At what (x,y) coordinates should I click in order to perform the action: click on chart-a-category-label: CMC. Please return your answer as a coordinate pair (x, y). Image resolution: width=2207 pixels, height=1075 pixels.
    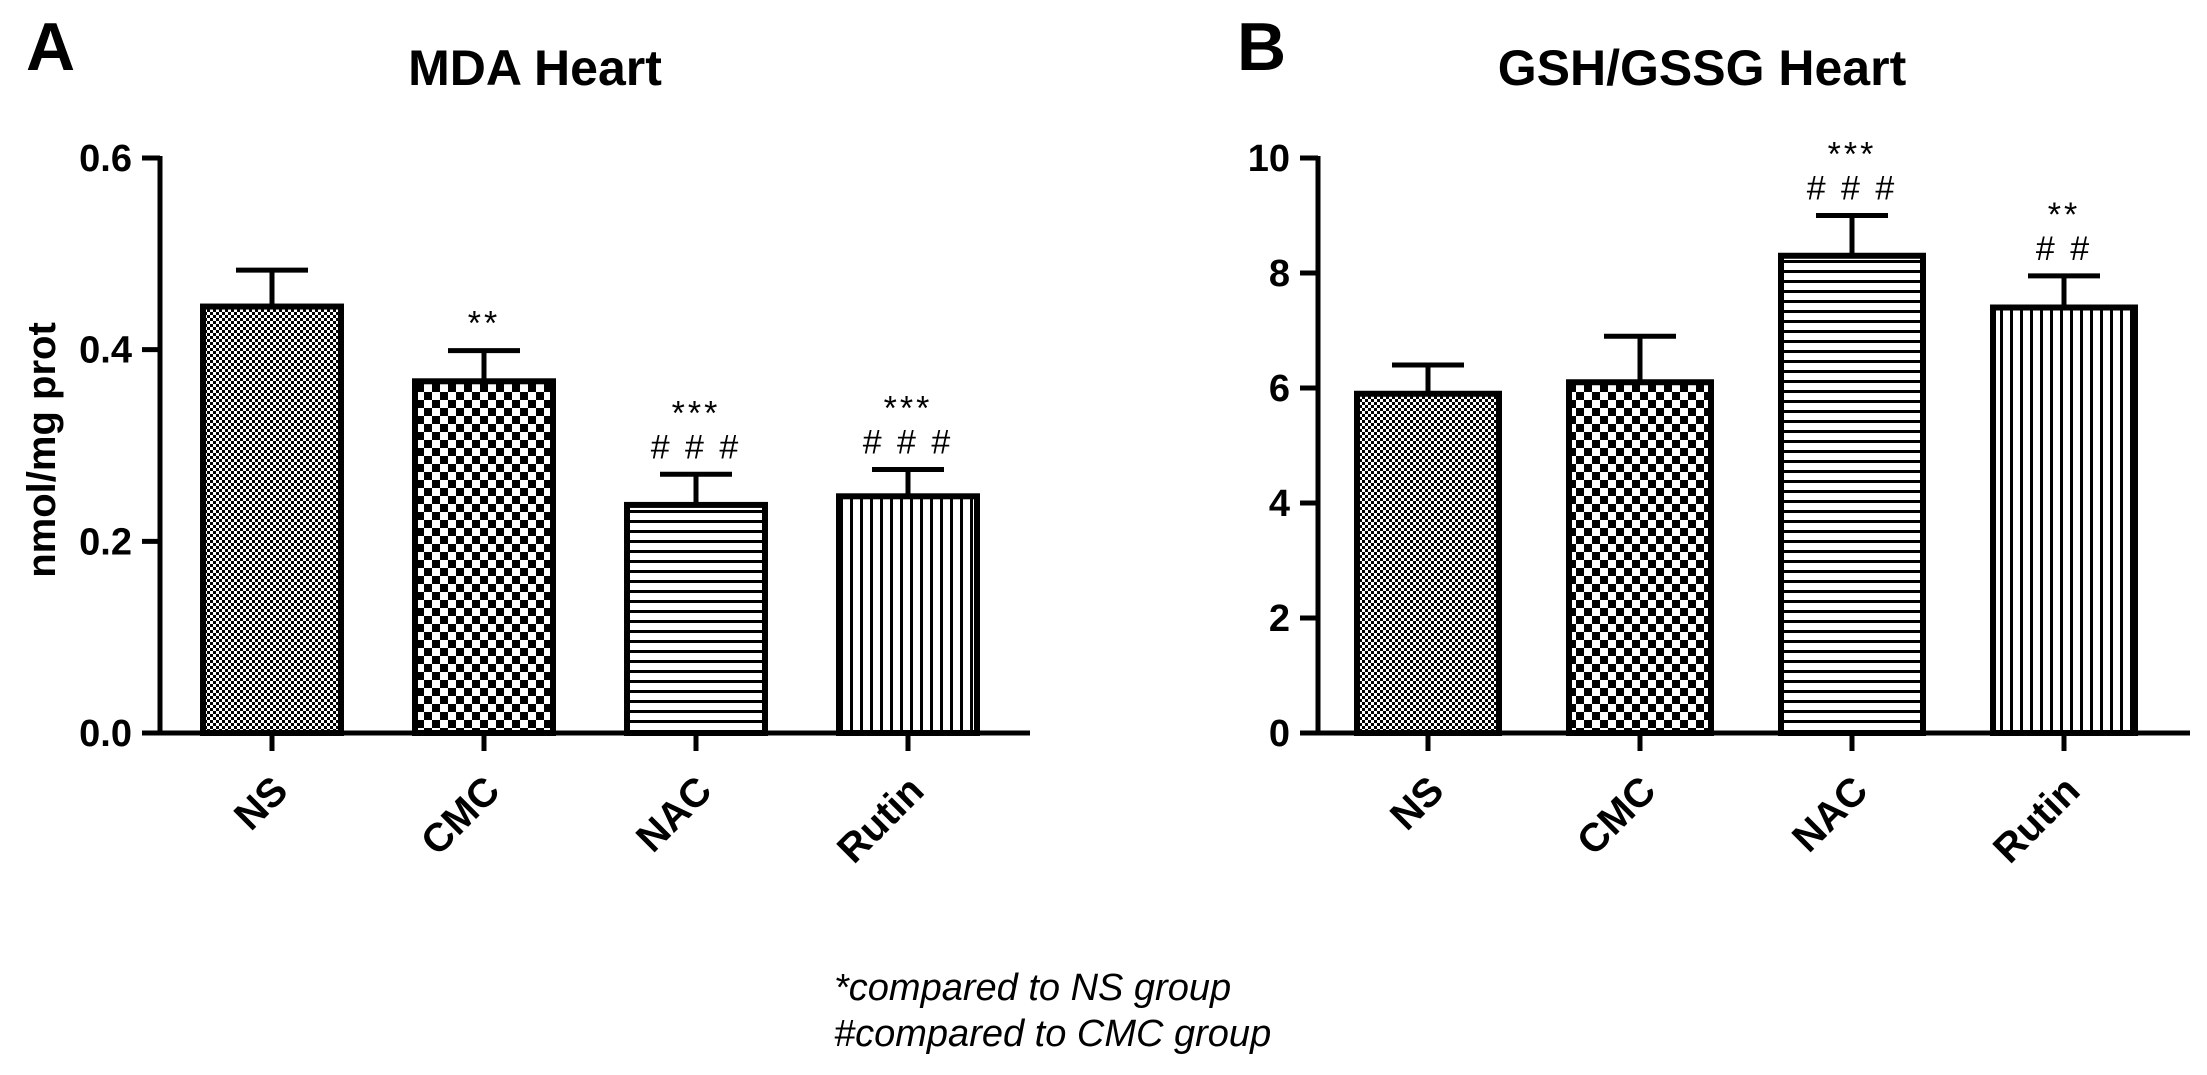
    Looking at the image, I should click on (461, 816).